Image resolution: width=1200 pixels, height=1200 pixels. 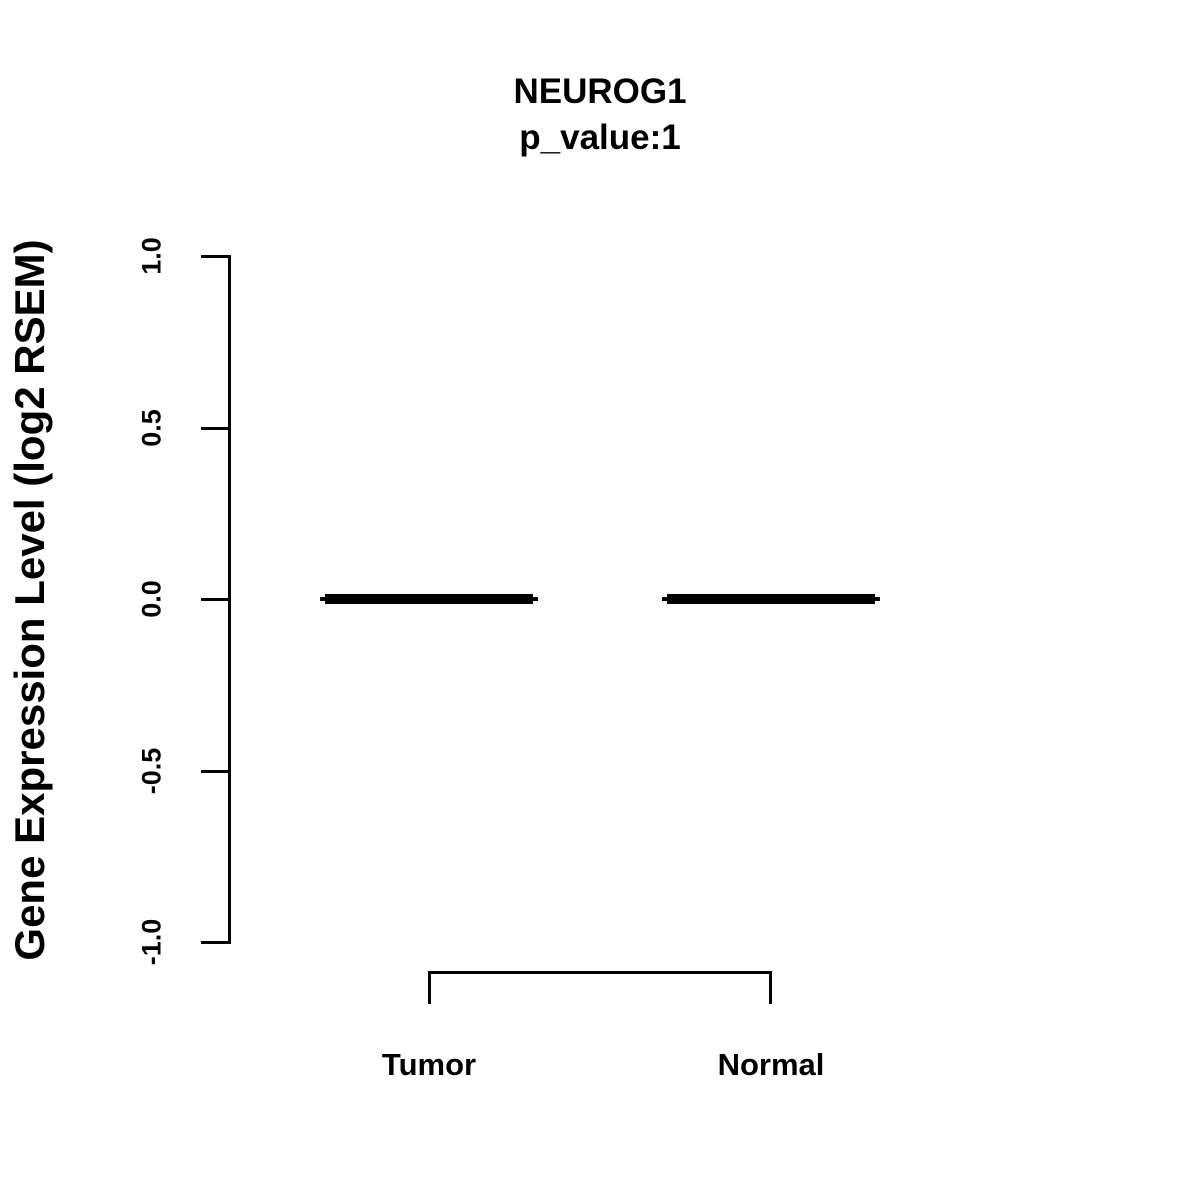 What do you see at coordinates (600, 972) in the screenshot?
I see `bracket-horizontal-line` at bounding box center [600, 972].